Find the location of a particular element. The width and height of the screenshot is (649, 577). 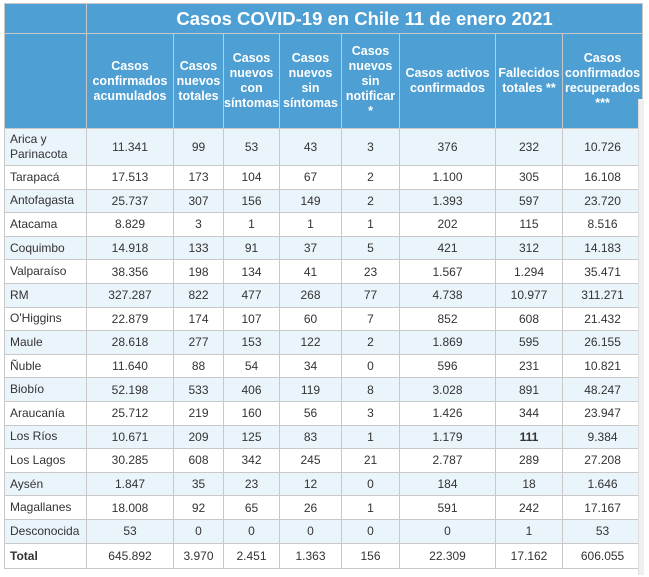

value-cell: 1.294 is located at coordinates (529, 271).